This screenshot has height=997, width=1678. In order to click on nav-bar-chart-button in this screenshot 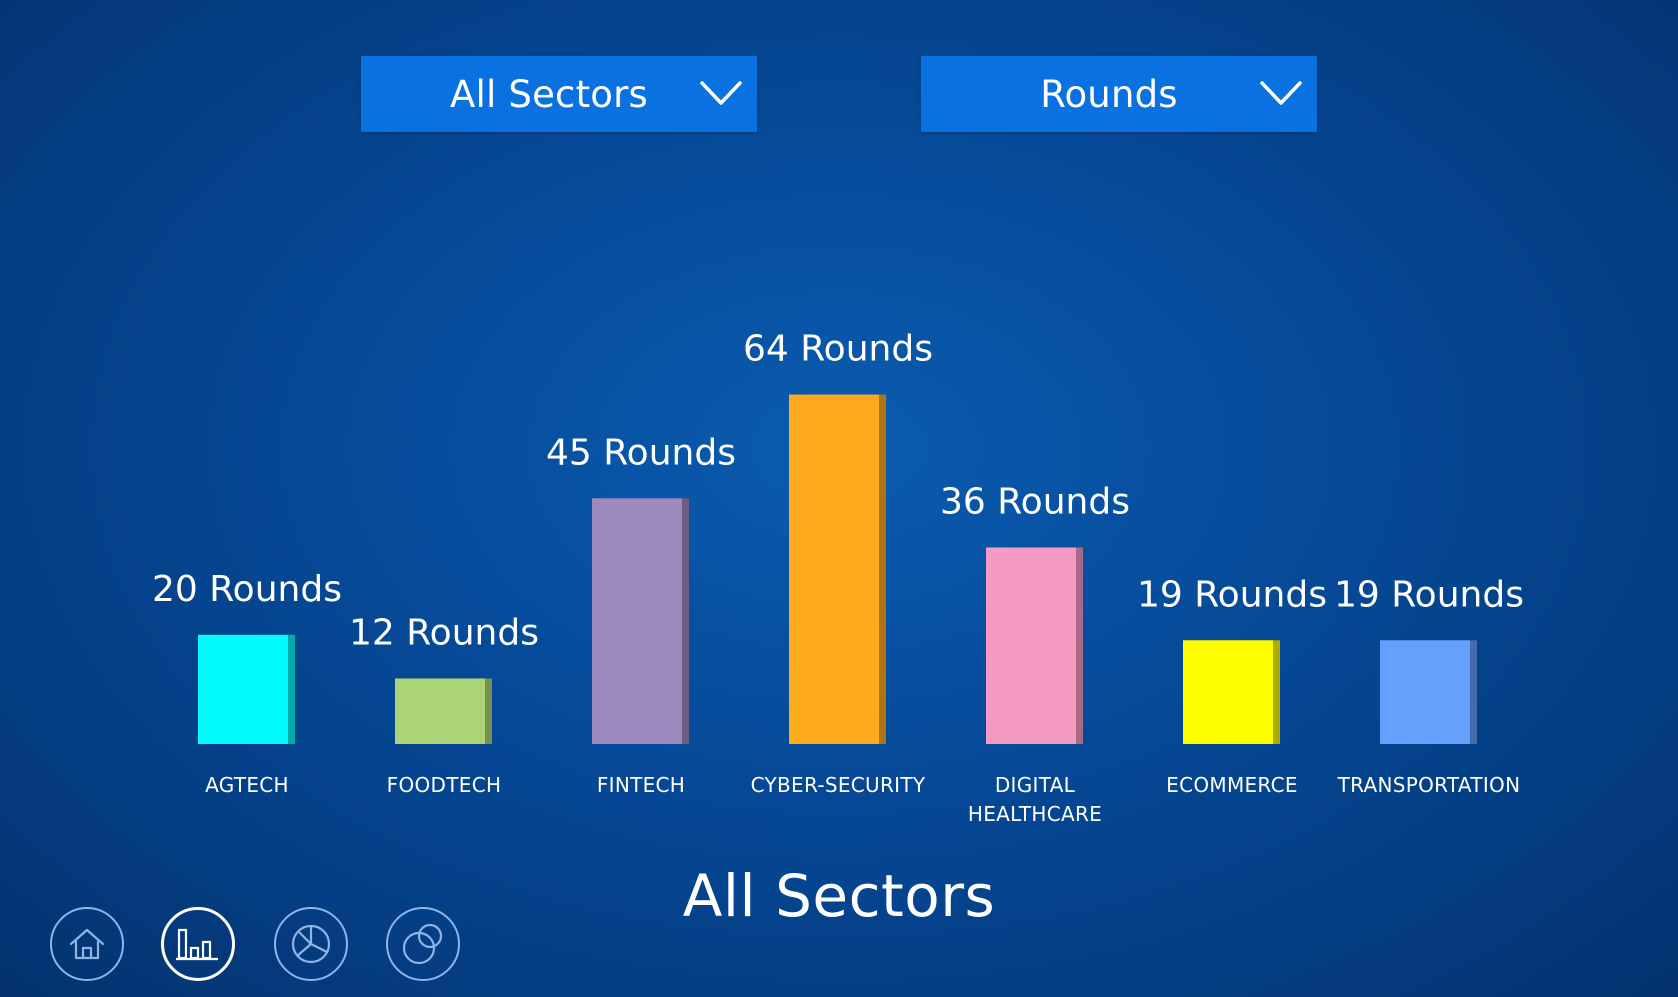, I will do `click(198, 944)`.